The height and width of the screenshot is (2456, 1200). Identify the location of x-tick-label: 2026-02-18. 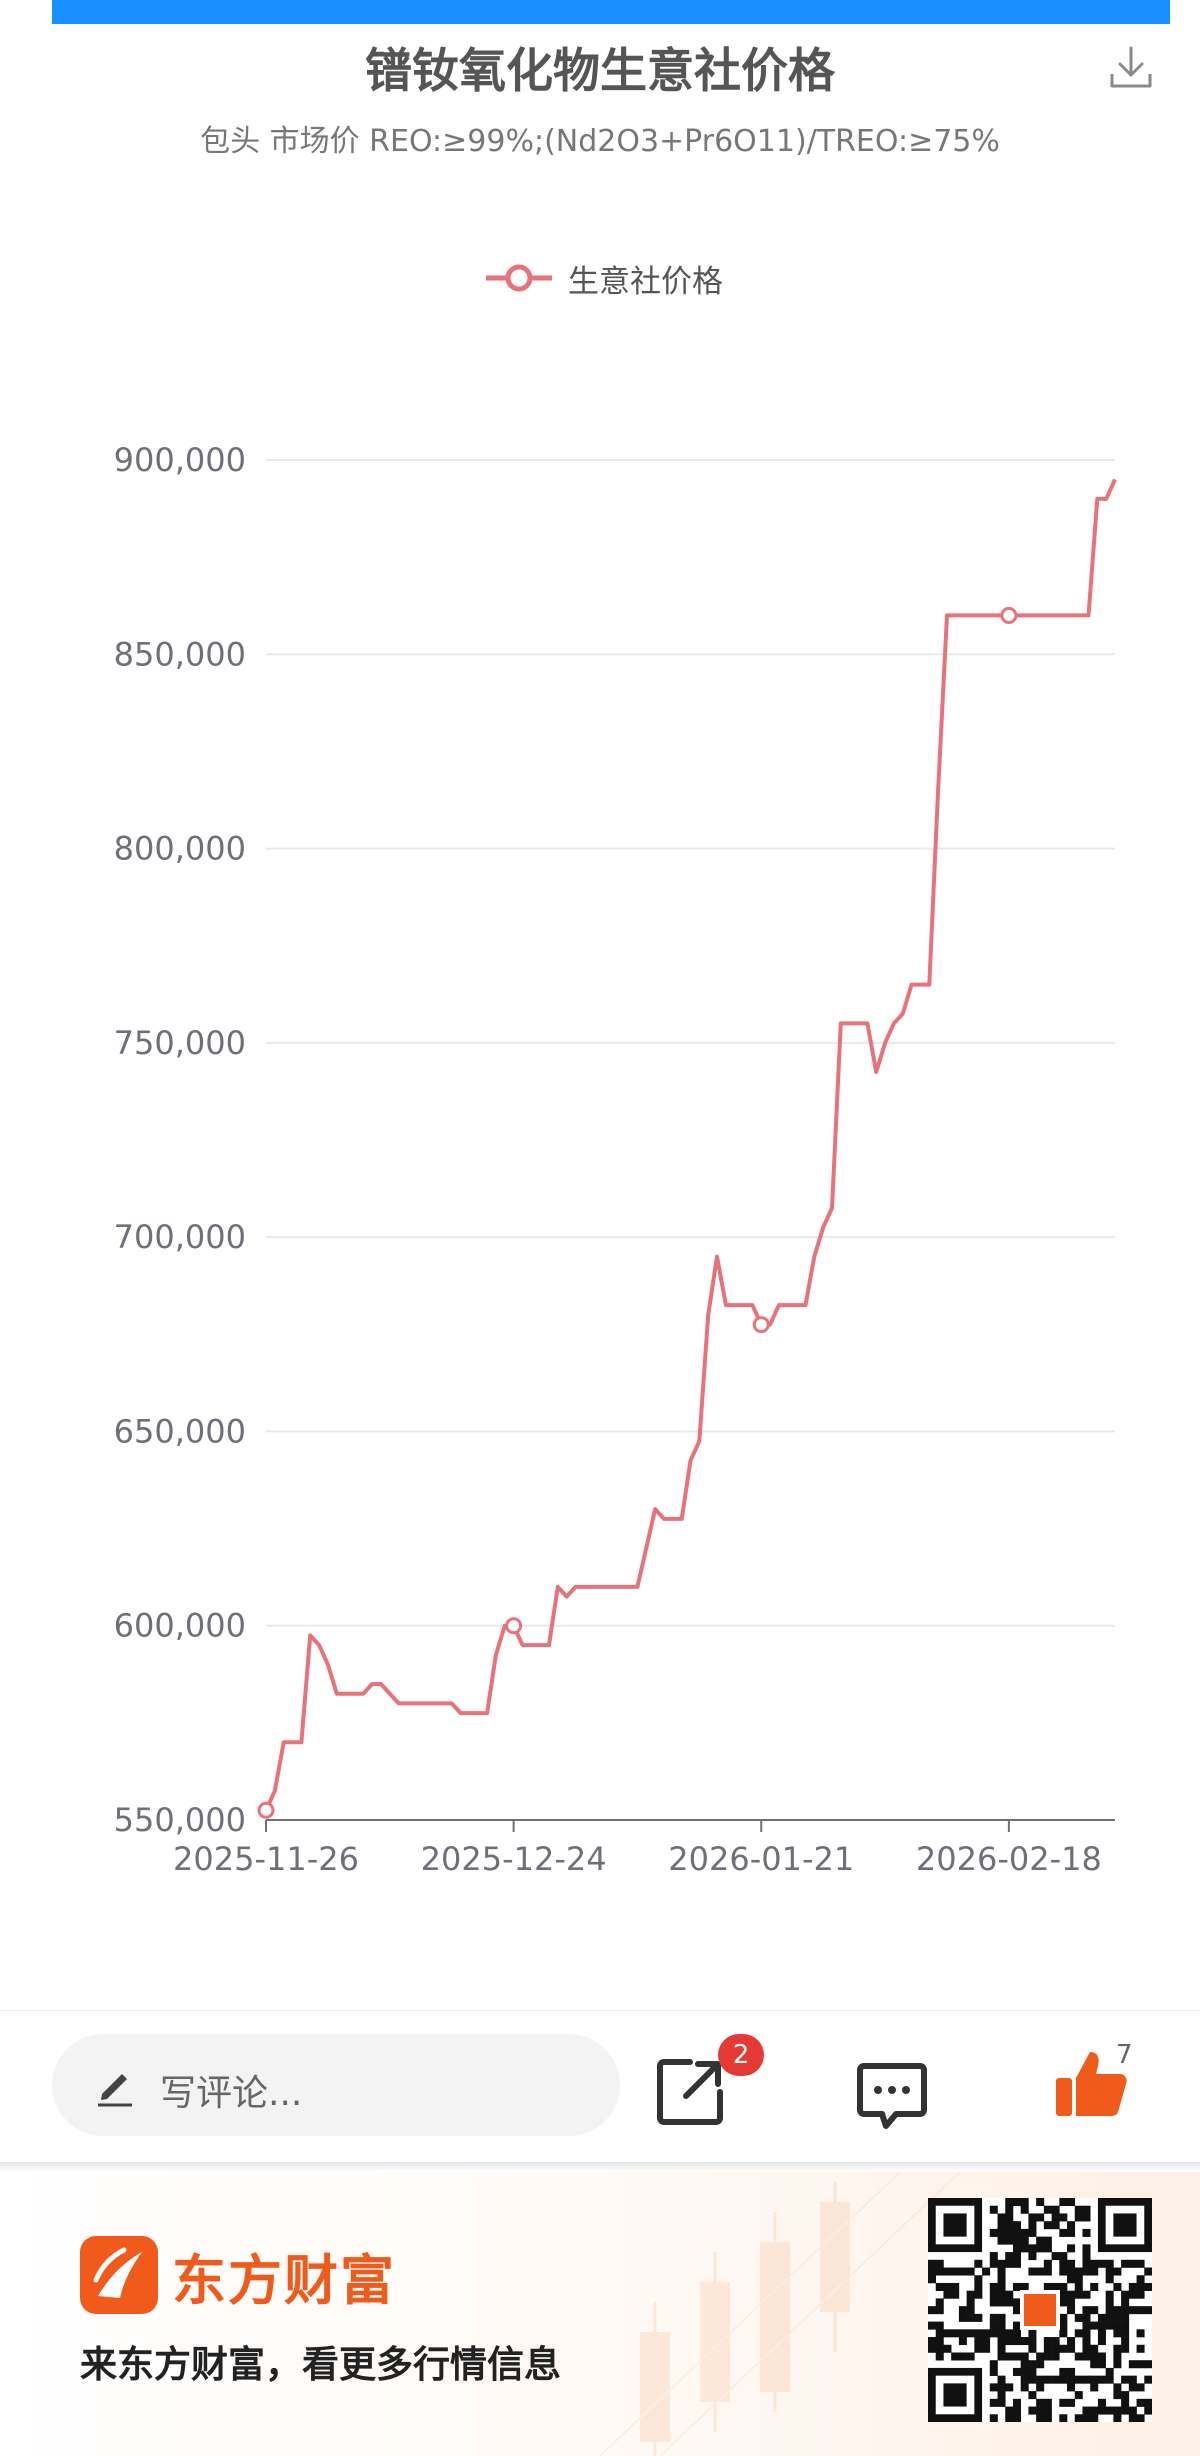
(1009, 1859).